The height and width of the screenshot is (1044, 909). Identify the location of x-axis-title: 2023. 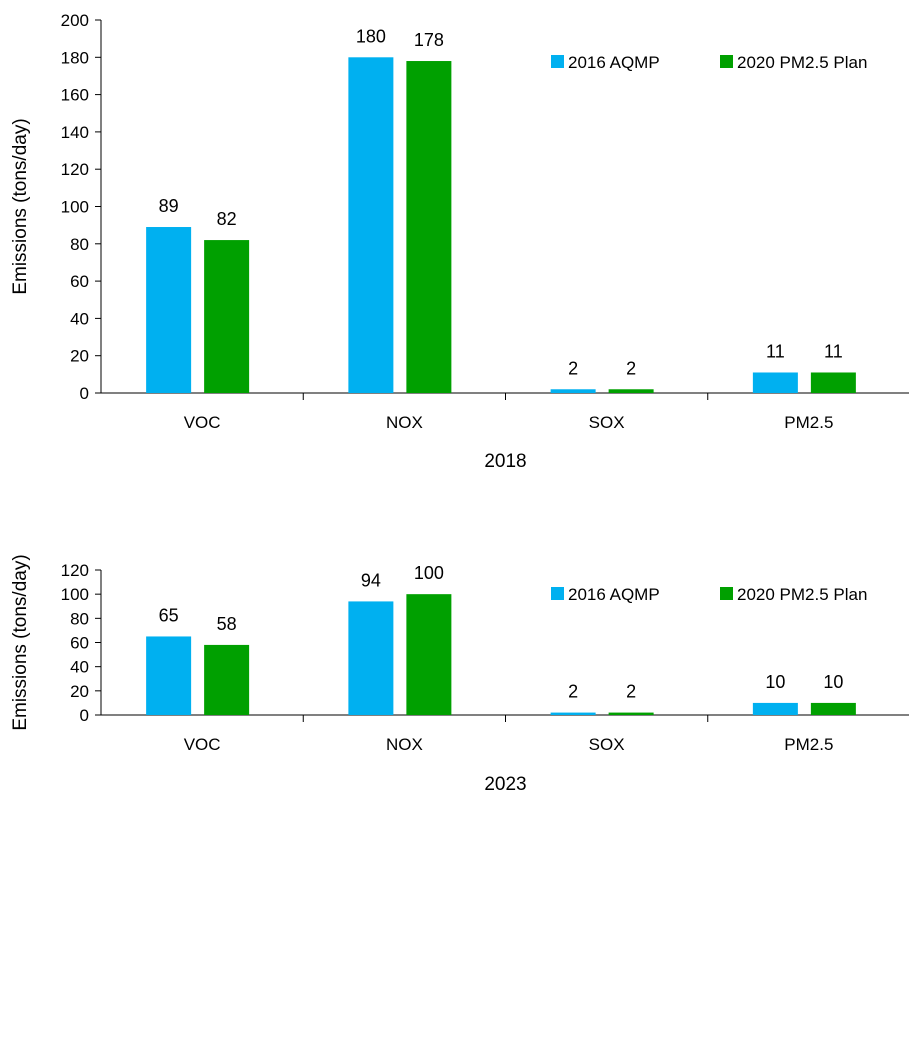
(505, 784).